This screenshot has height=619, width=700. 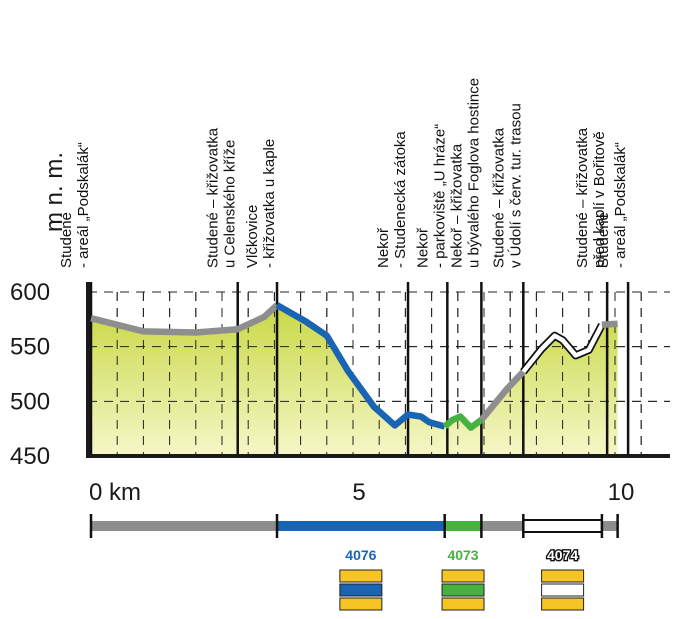 I want to click on y-tick-label: 600, so click(x=30, y=292).